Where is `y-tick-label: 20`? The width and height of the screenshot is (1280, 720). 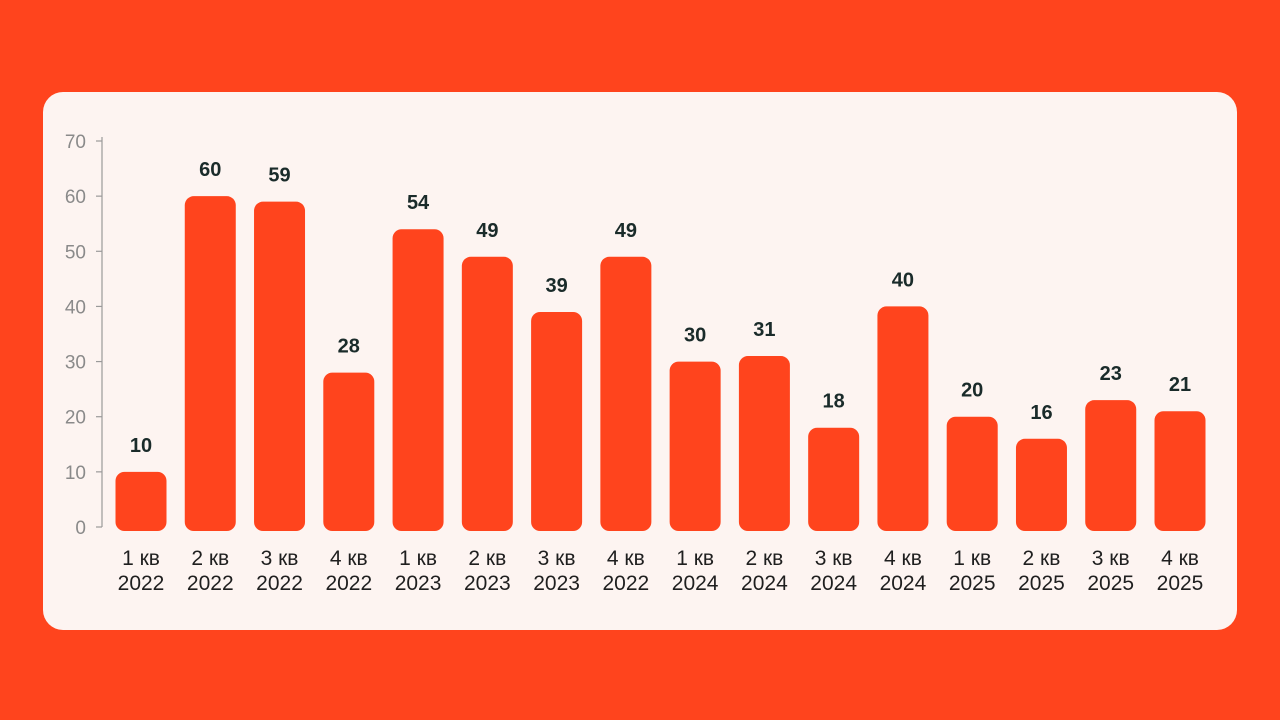
y-tick-label: 20 is located at coordinates (75, 418).